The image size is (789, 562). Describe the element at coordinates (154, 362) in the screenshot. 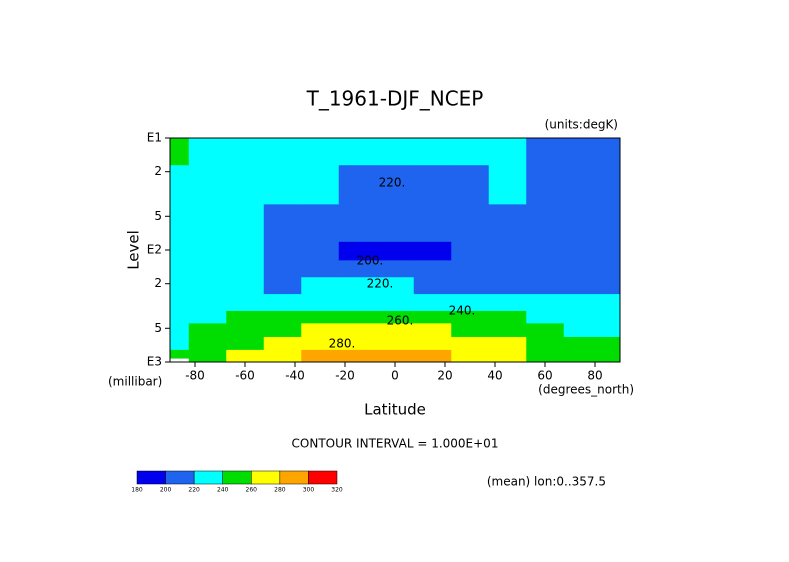

I see `y-tick-label: E3` at that location.